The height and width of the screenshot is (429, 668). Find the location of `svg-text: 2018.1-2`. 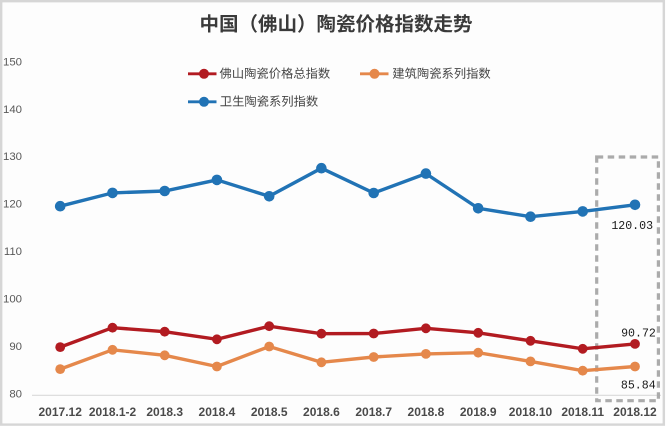

svg-text: 2018.1-2 is located at coordinates (113, 412).